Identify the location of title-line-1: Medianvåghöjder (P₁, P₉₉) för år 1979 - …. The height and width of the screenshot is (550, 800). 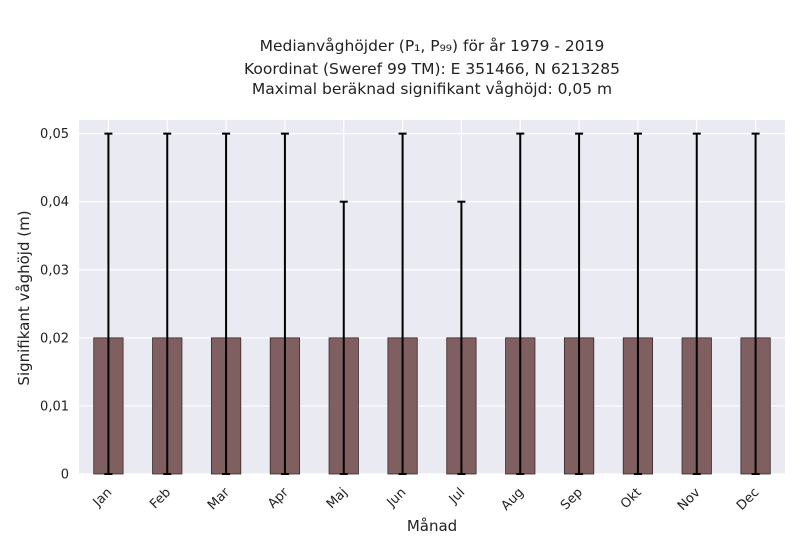
(432, 46).